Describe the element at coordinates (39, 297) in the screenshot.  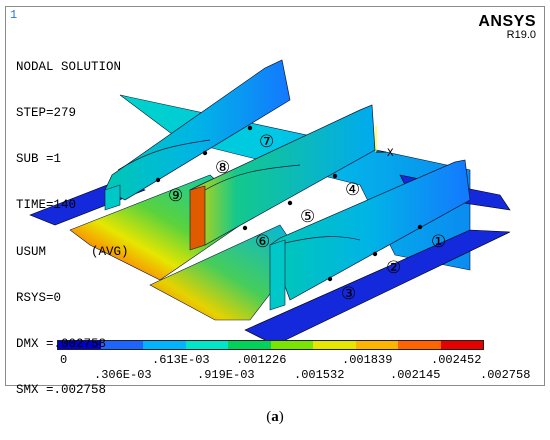
I see `info-line-rsys: RSYS=0` at that location.